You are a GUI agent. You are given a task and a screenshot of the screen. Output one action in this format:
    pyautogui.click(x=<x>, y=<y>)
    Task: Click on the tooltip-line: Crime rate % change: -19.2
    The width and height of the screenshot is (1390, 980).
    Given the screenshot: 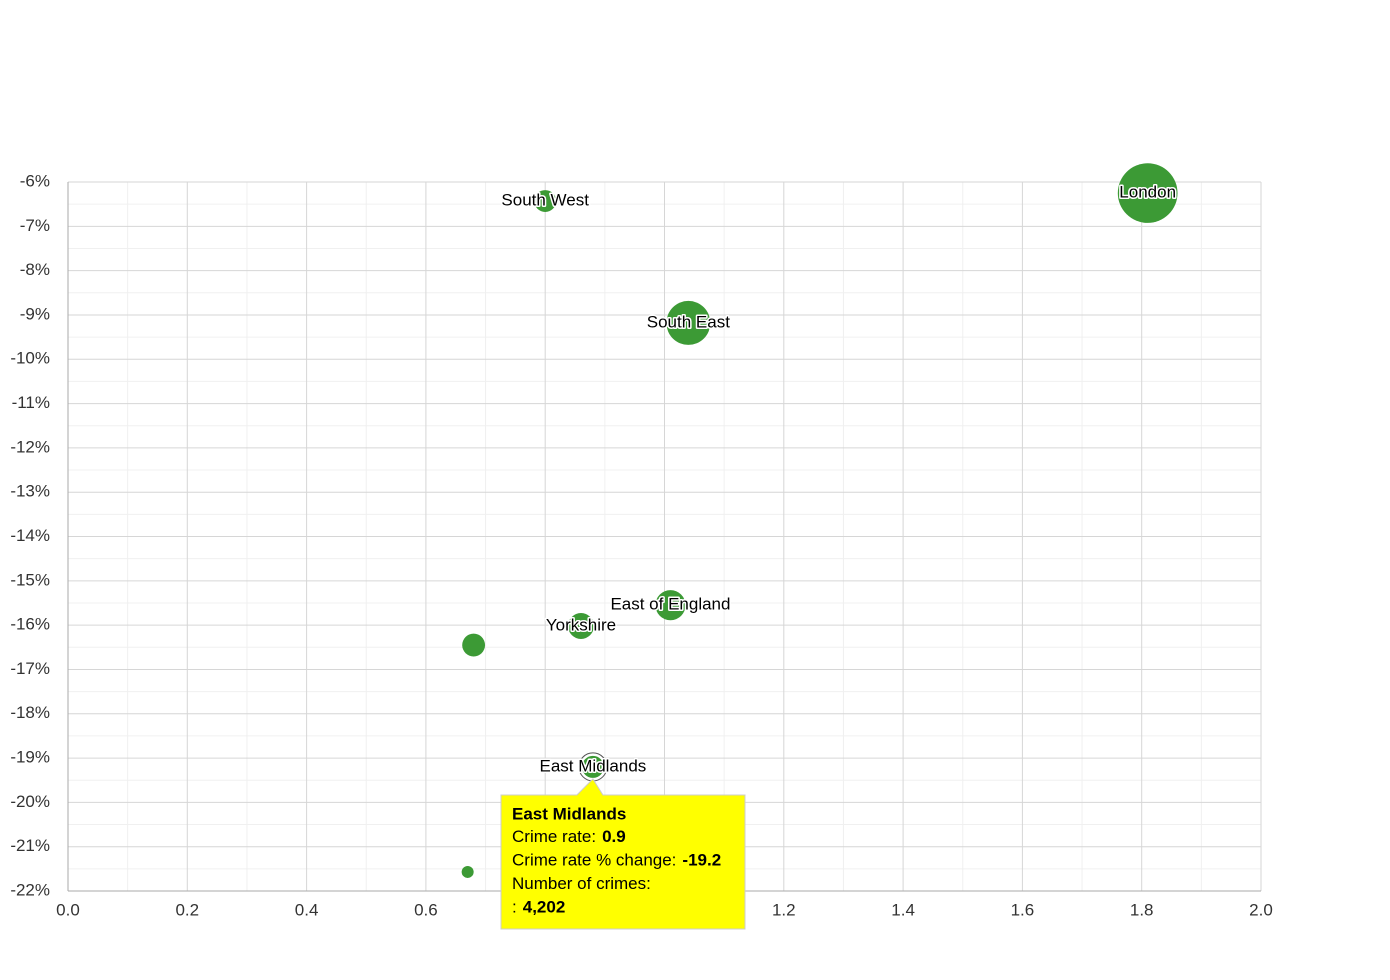 What is the action you would take?
    pyautogui.click(x=616, y=860)
    